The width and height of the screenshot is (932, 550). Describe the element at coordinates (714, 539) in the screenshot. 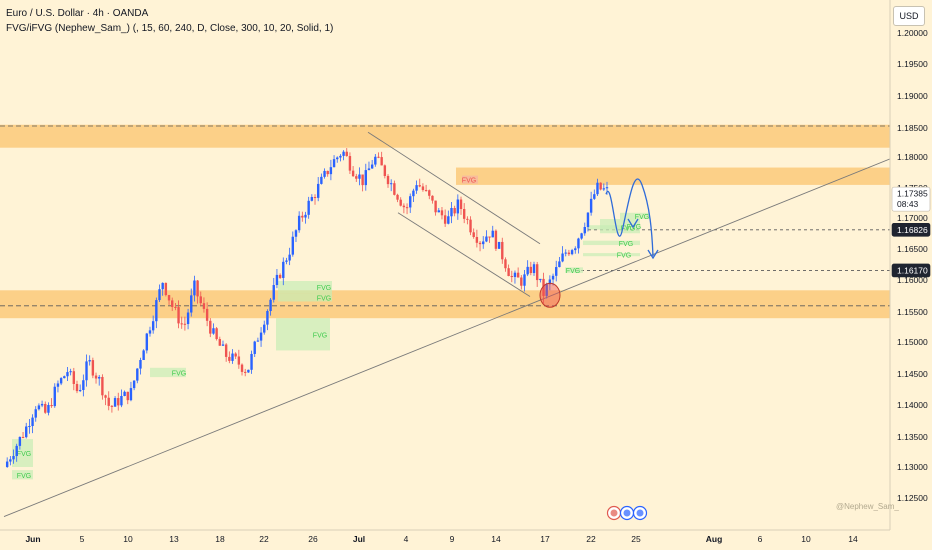

I see `time-tick-label: Aug` at that location.